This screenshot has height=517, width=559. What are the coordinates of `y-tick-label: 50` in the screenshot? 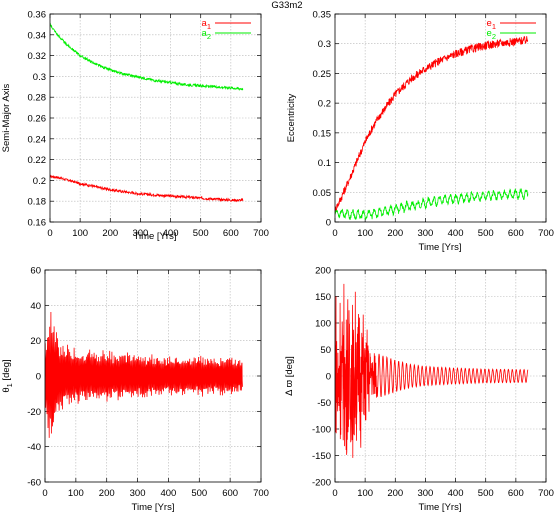 It's located at (325, 350).